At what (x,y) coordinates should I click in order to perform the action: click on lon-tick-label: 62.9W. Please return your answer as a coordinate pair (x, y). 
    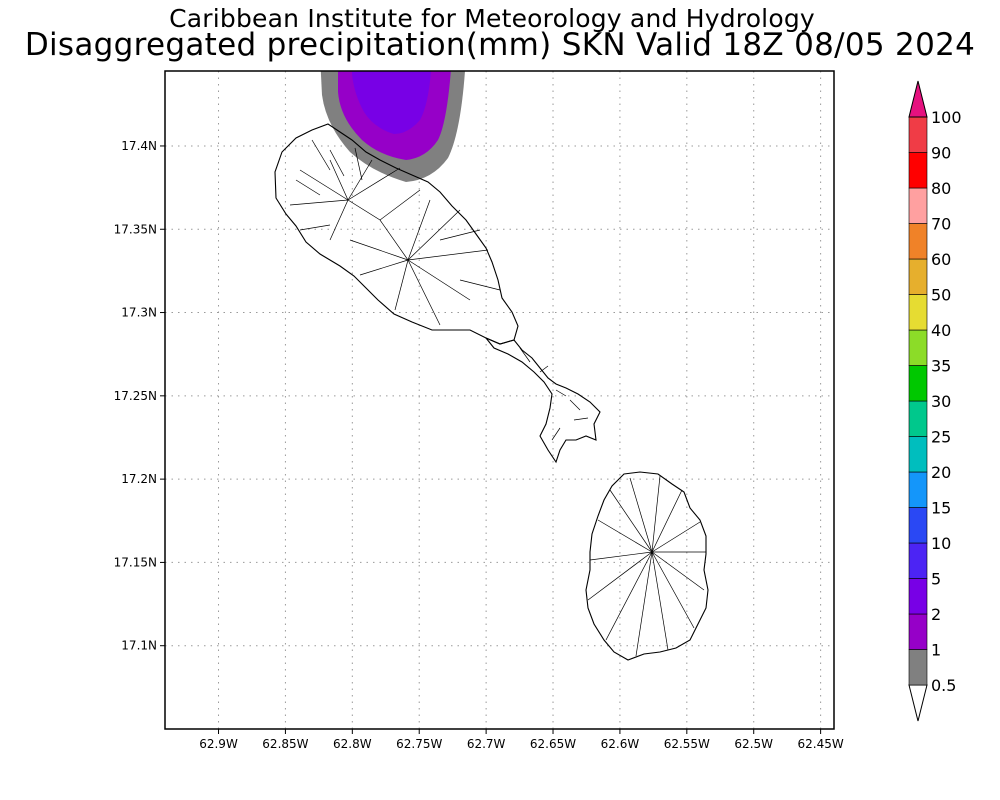
    Looking at the image, I should click on (218, 744).